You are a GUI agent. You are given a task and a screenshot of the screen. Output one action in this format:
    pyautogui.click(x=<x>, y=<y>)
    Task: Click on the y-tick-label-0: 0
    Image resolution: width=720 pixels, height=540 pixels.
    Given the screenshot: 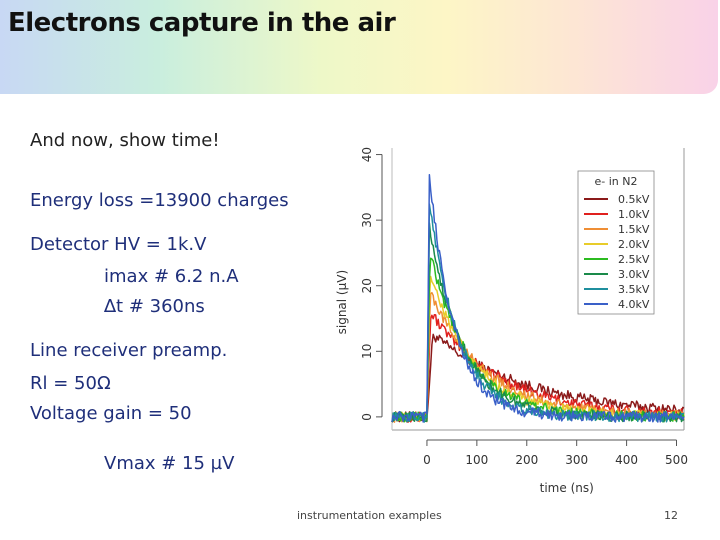 What is the action you would take?
    pyautogui.click(x=367, y=417)
    